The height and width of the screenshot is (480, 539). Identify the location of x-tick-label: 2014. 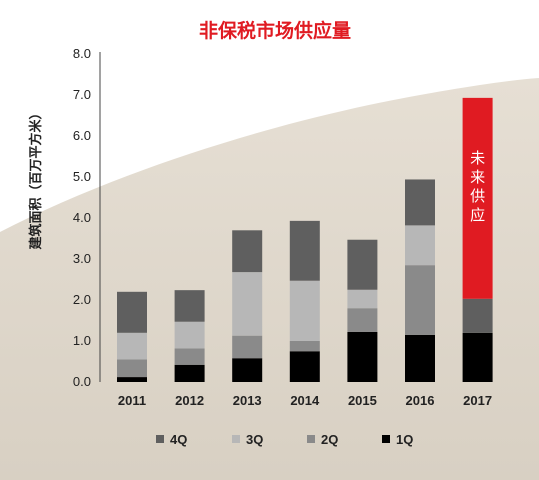
(305, 400).